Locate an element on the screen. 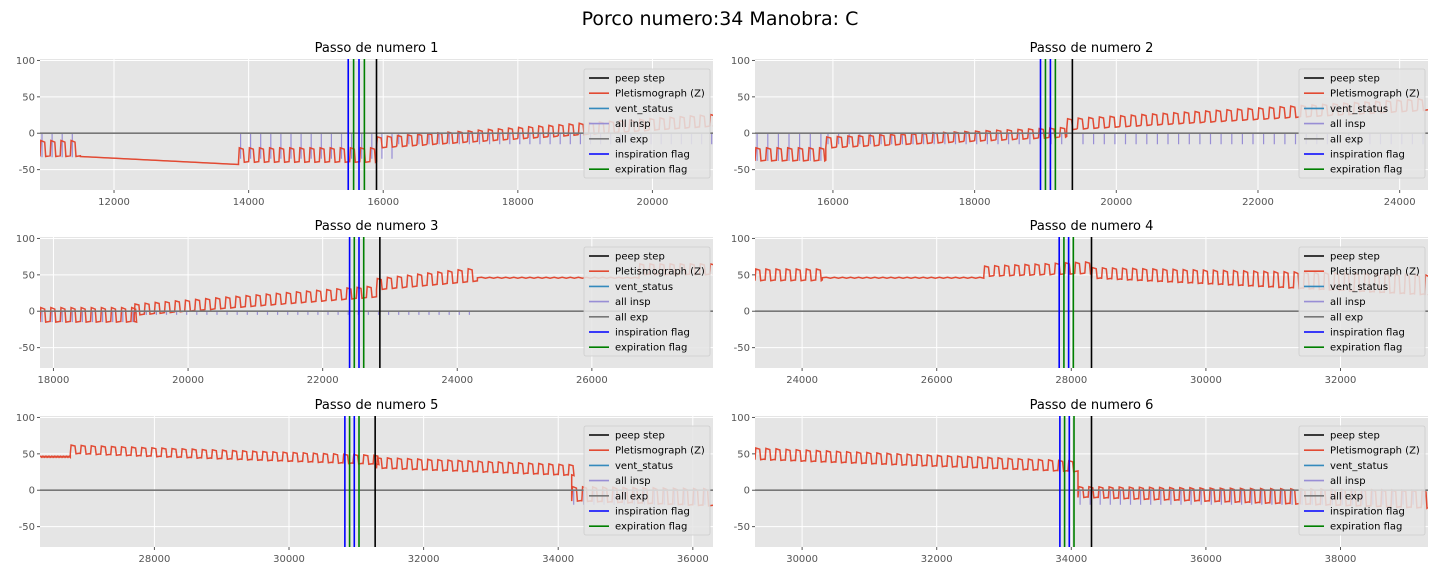  x-tick-label: 14000 is located at coordinates (249, 202).